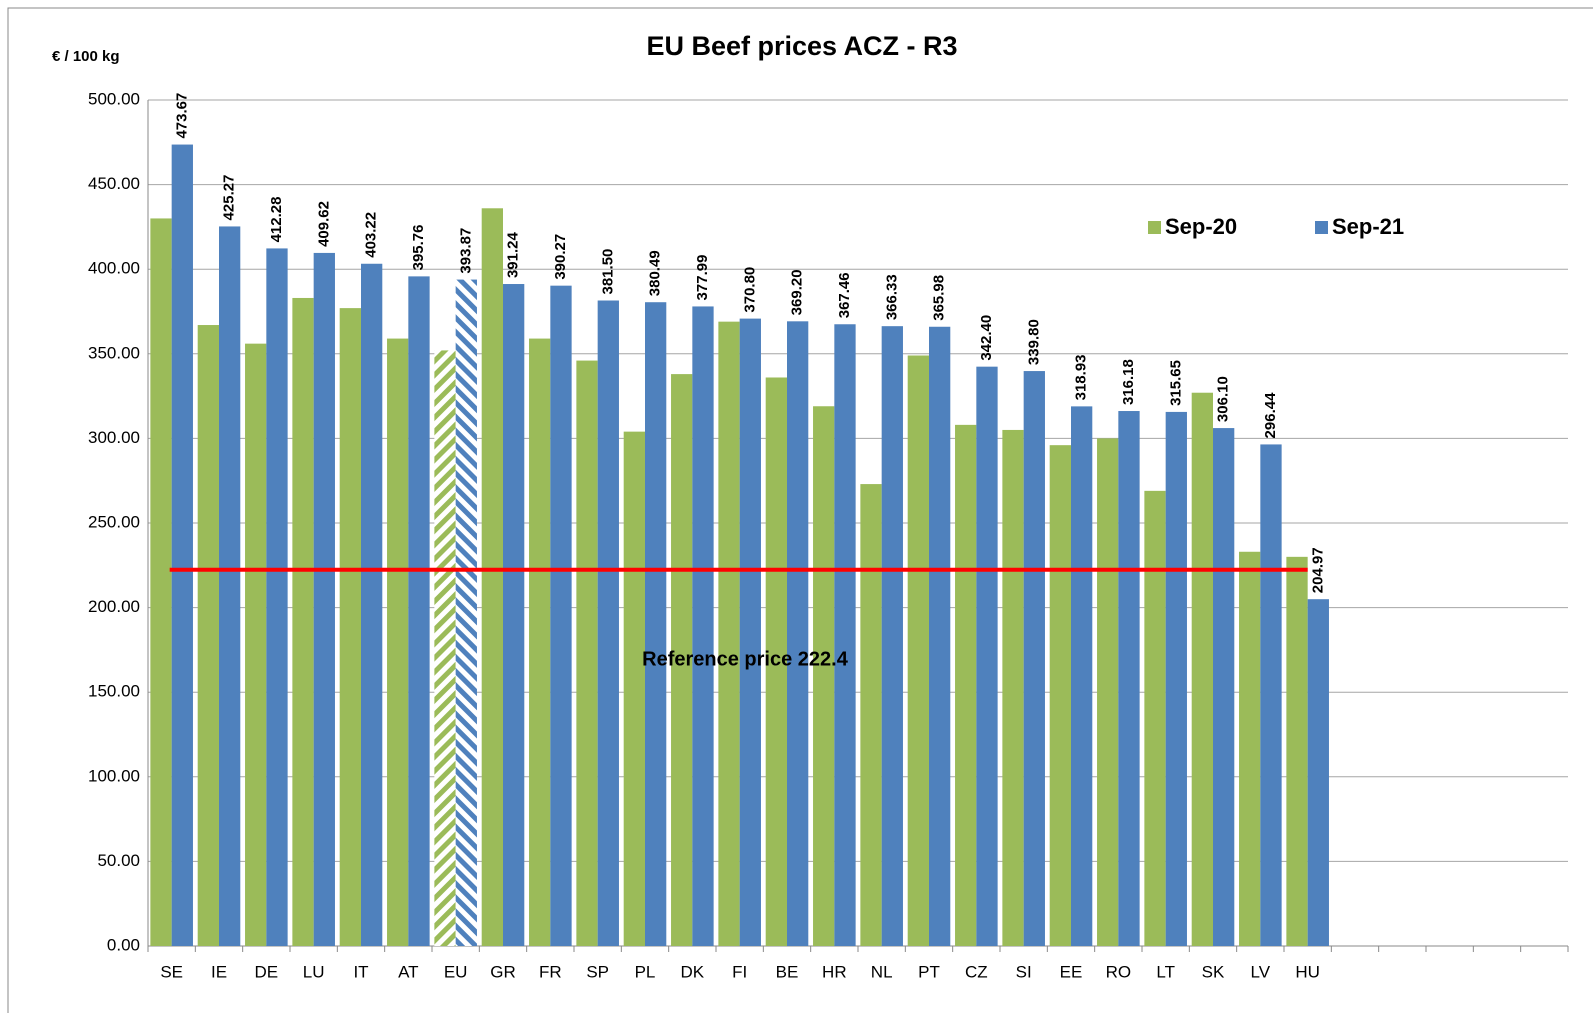  What do you see at coordinates (645, 971) in the screenshot?
I see `x-tick-label: PL` at bounding box center [645, 971].